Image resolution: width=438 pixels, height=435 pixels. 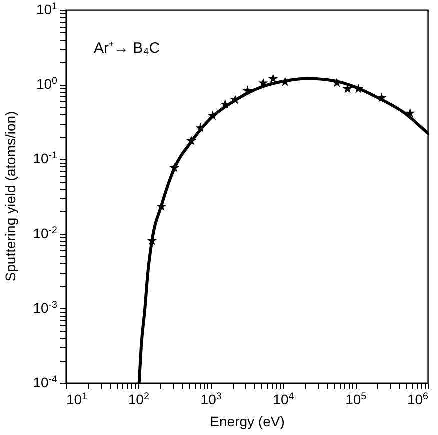 What do you see at coordinates (211, 399) in the screenshot?
I see `x-tick-label: 10$^{3}$` at bounding box center [211, 399].